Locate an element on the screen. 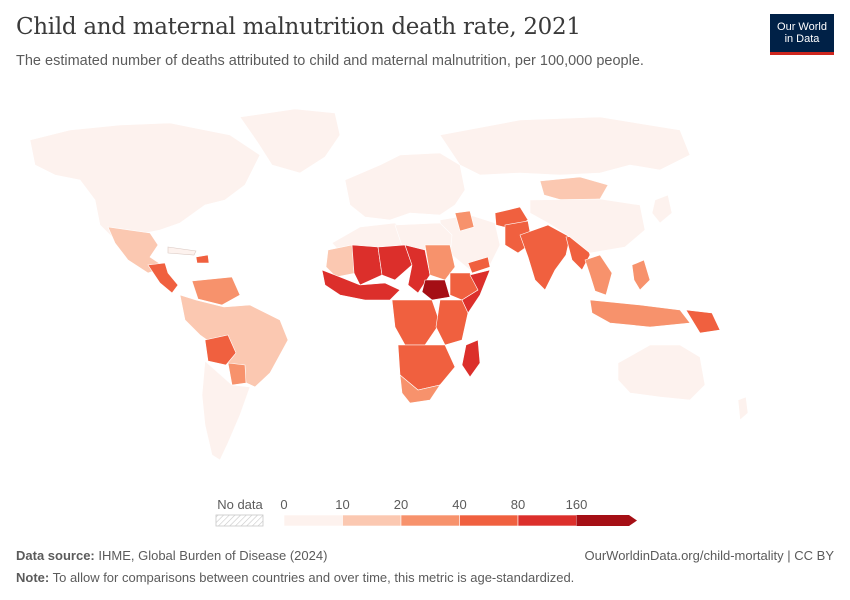 Image resolution: width=850 pixels, height=600 pixels. legend-no-data-label: No data is located at coordinates (240, 504).